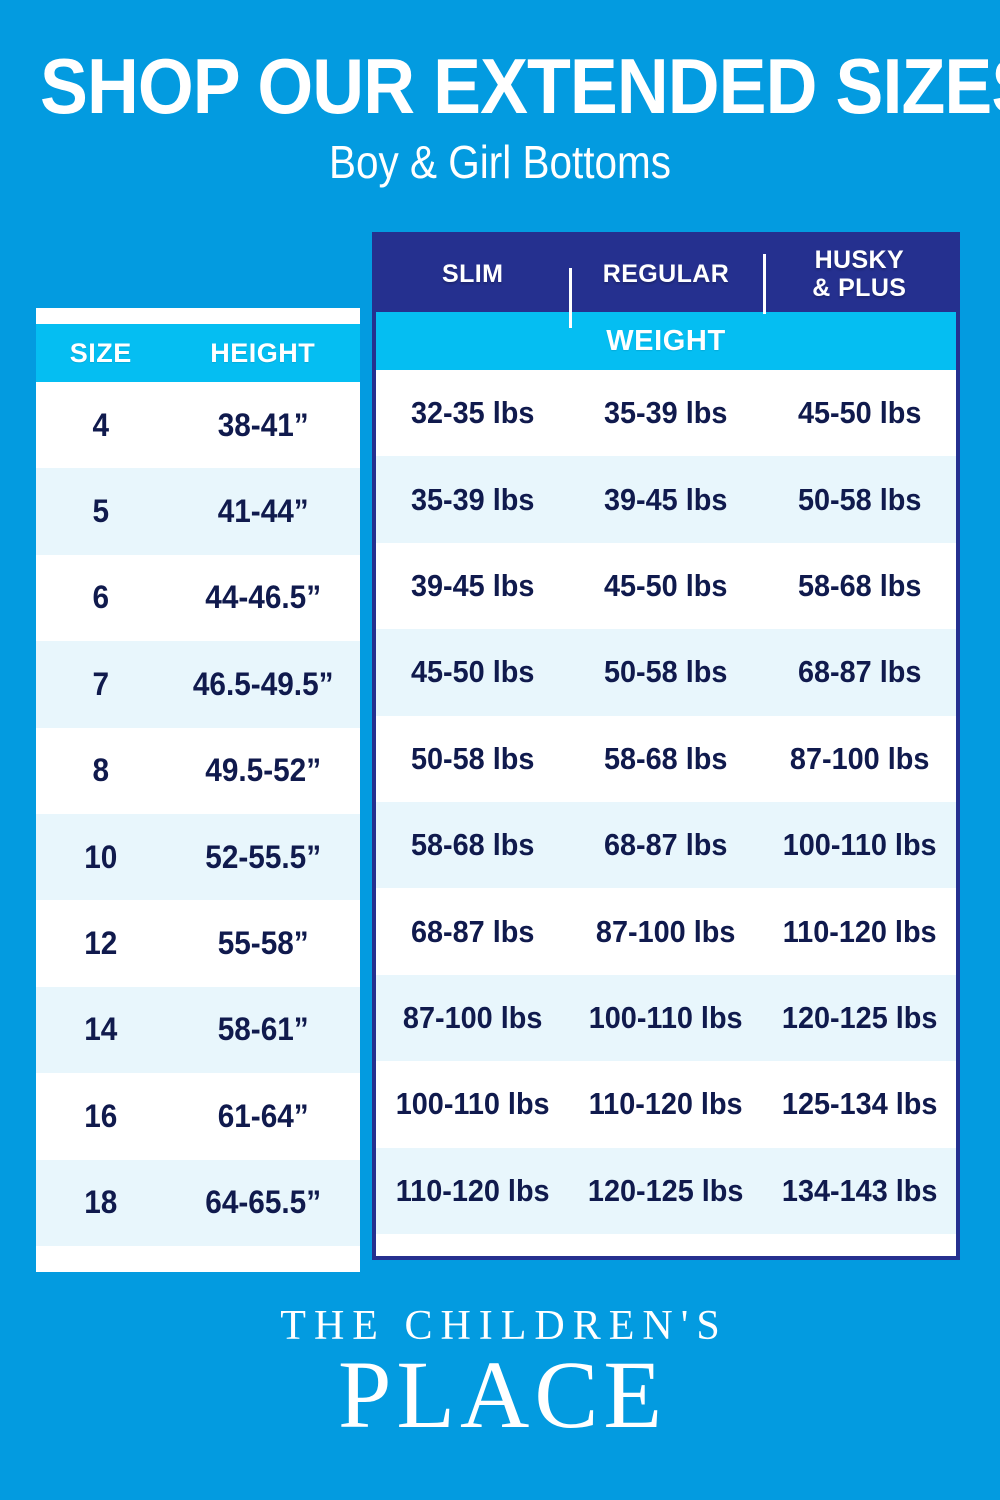 This screenshot has width=1000, height=1500. Describe the element at coordinates (198, 511) in the screenshot. I see `size-table-row: 5 41-44”` at that location.